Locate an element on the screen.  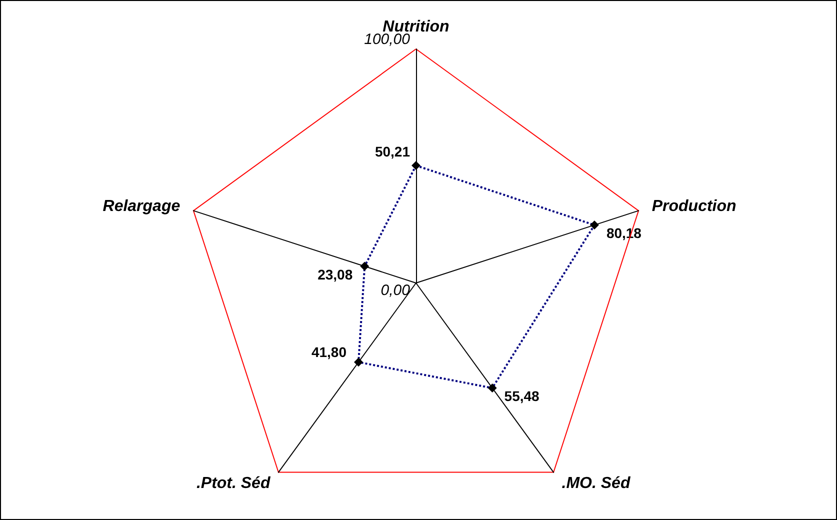
y-tick-label: 0,00 is located at coordinates (395, 290).